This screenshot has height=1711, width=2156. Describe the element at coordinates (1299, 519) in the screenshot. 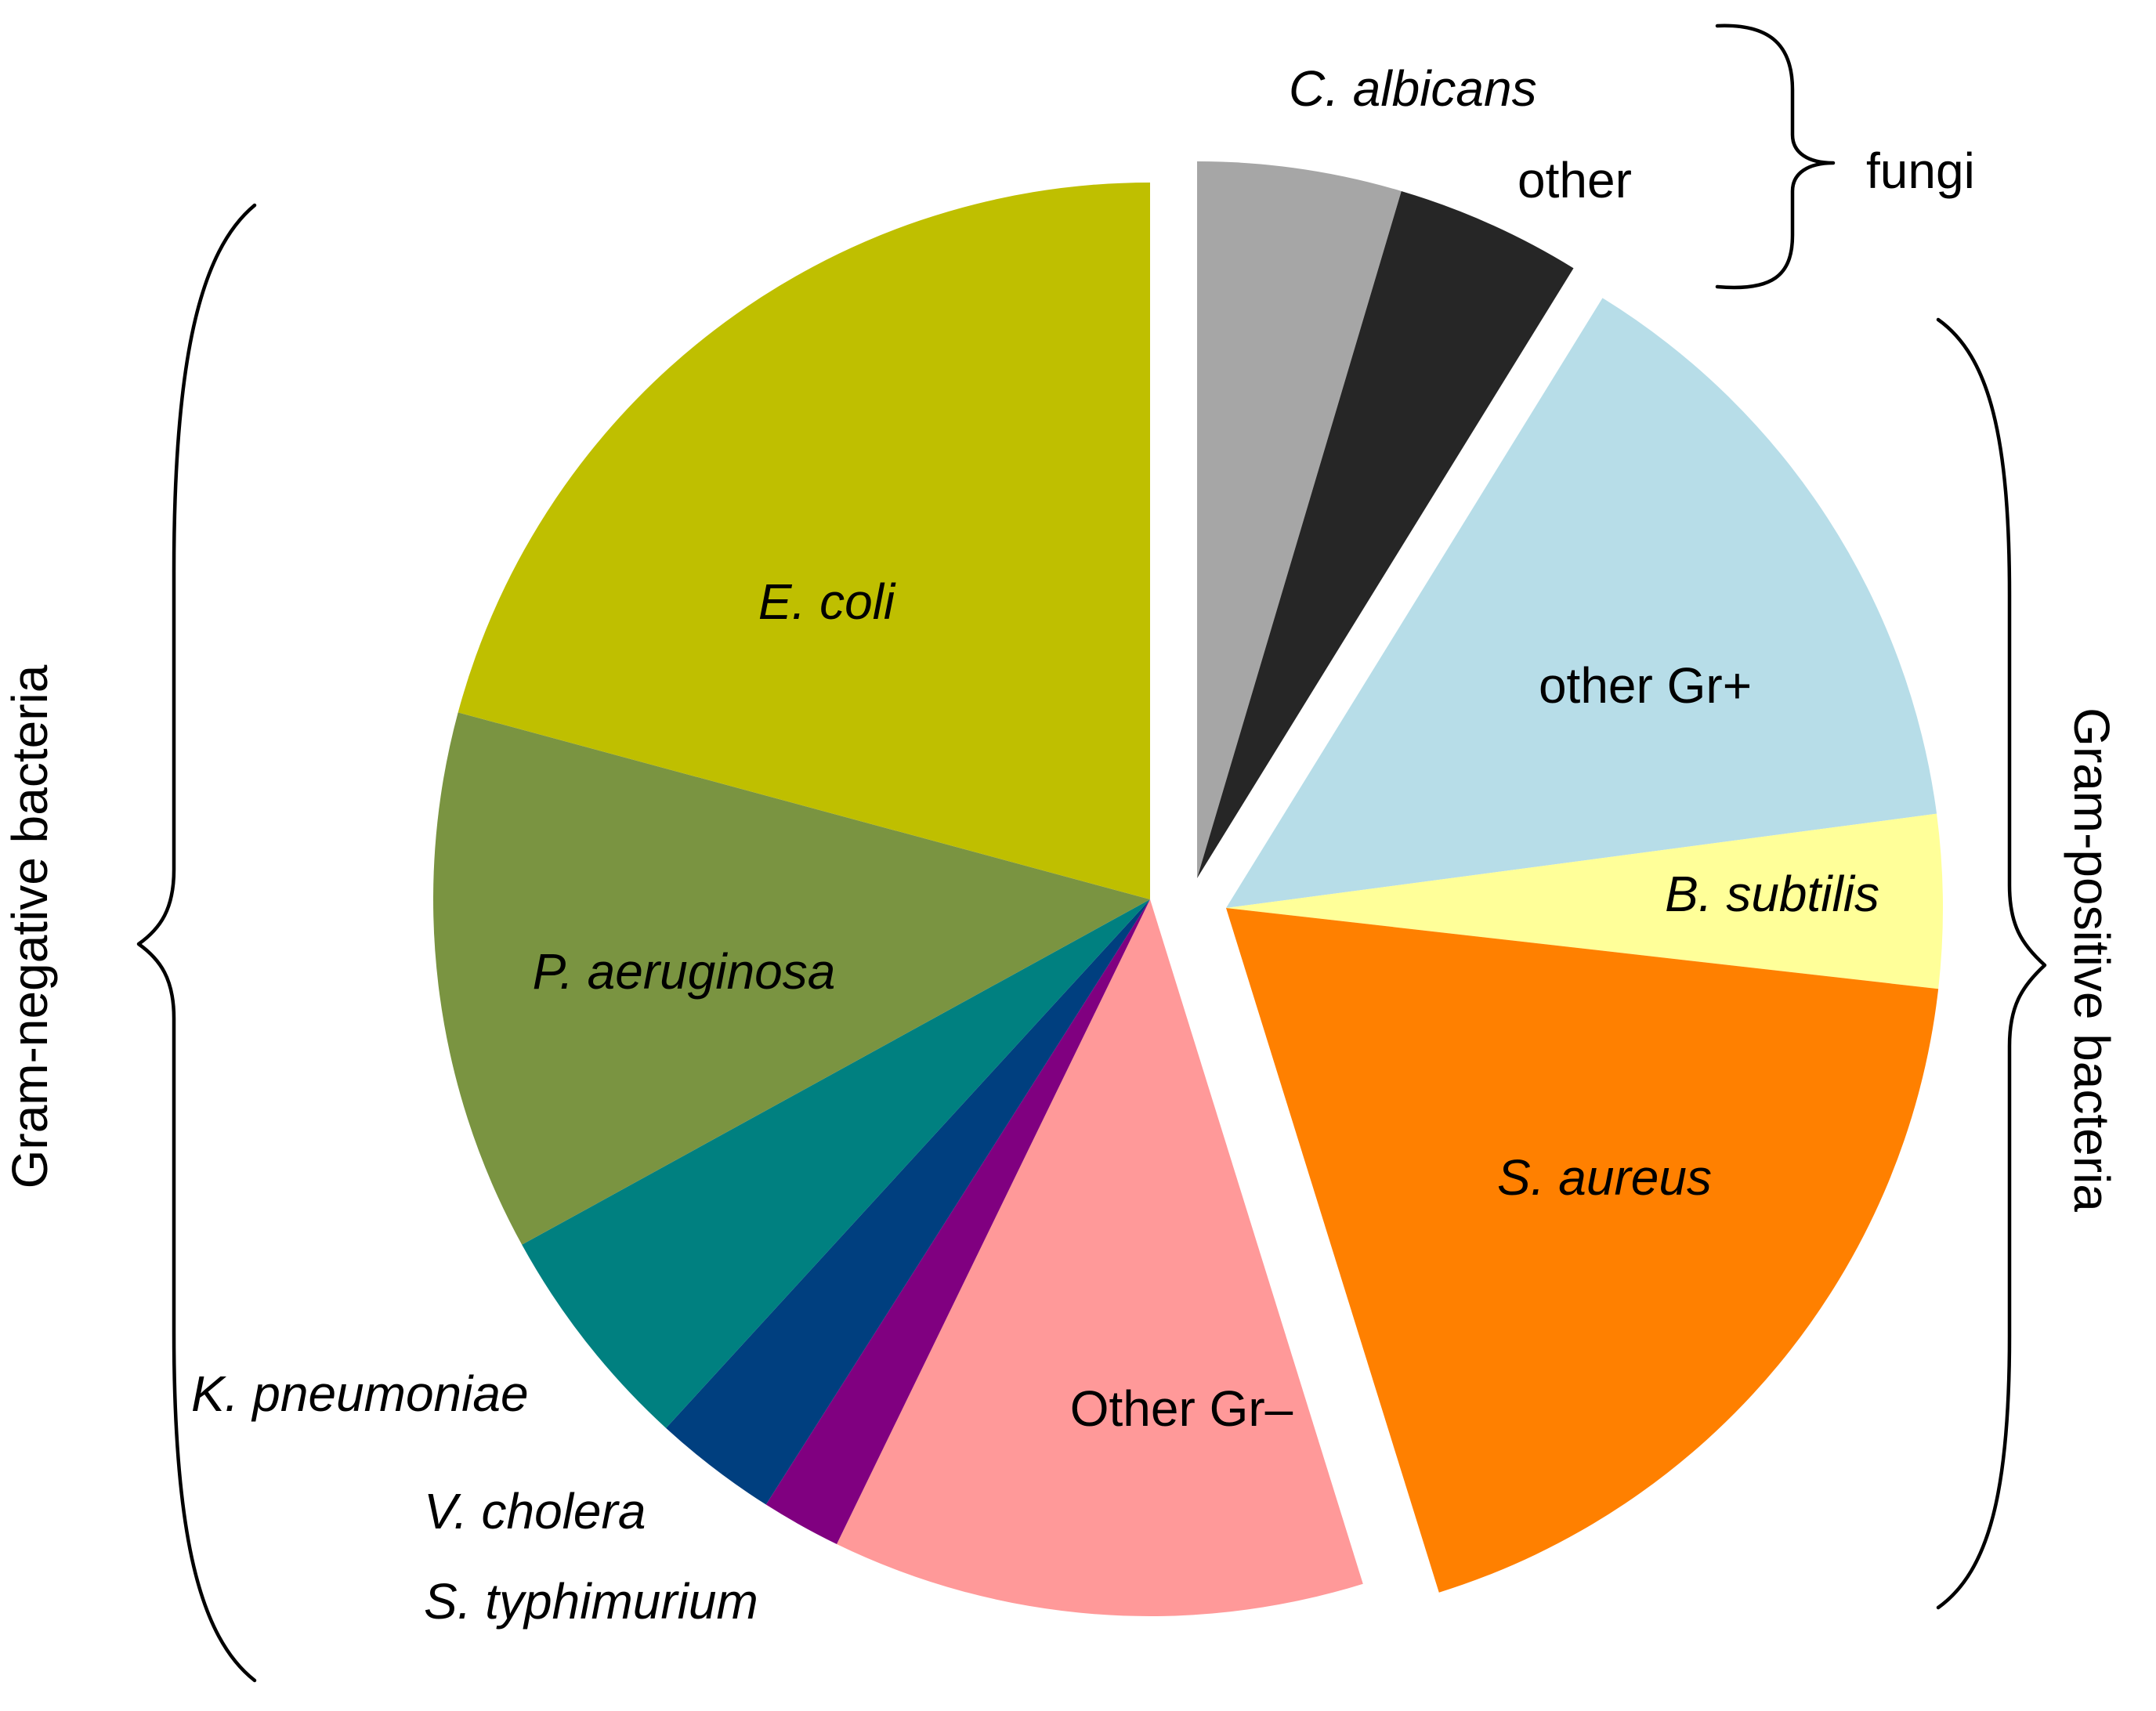

I see `pie-slice-c-albicans` at that location.